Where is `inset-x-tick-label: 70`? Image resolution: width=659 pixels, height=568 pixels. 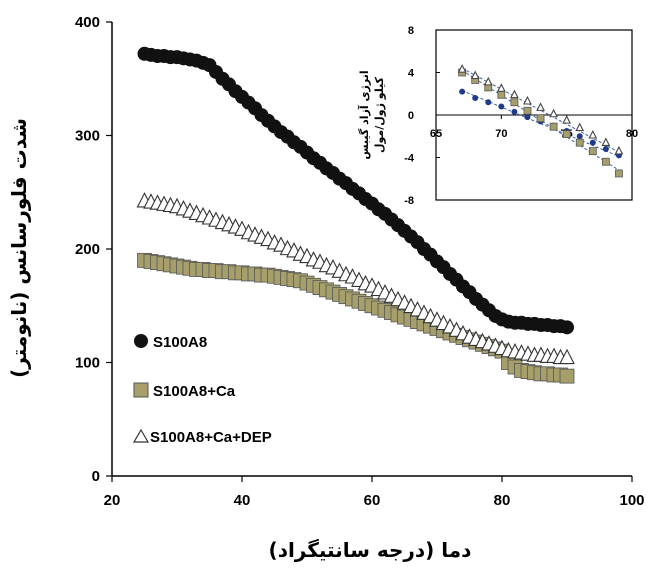
inset-x-tick-label: 70 is located at coordinates (501, 134).